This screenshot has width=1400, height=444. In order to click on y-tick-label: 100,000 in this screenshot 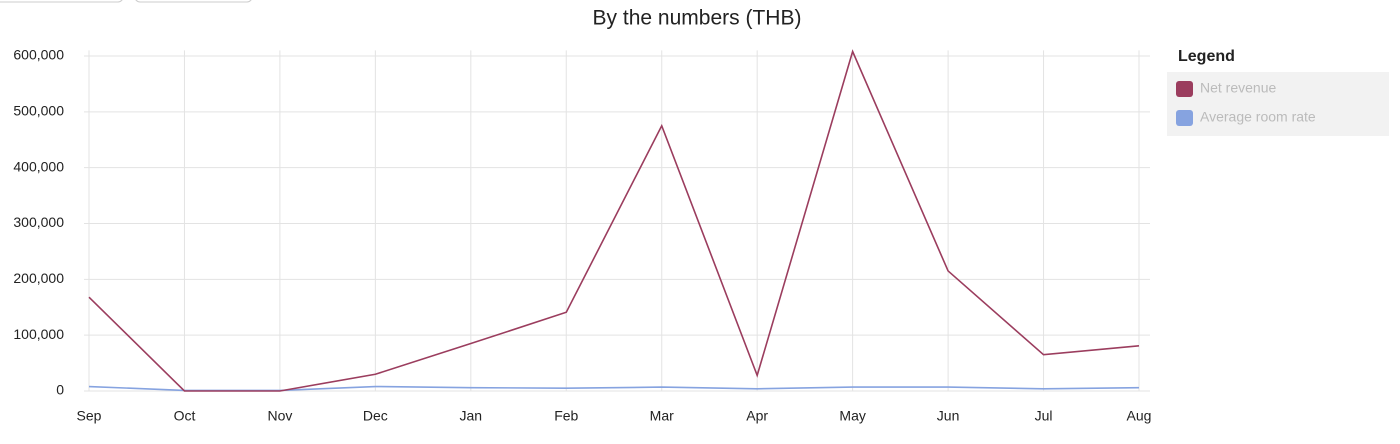, I will do `click(38, 334)`.